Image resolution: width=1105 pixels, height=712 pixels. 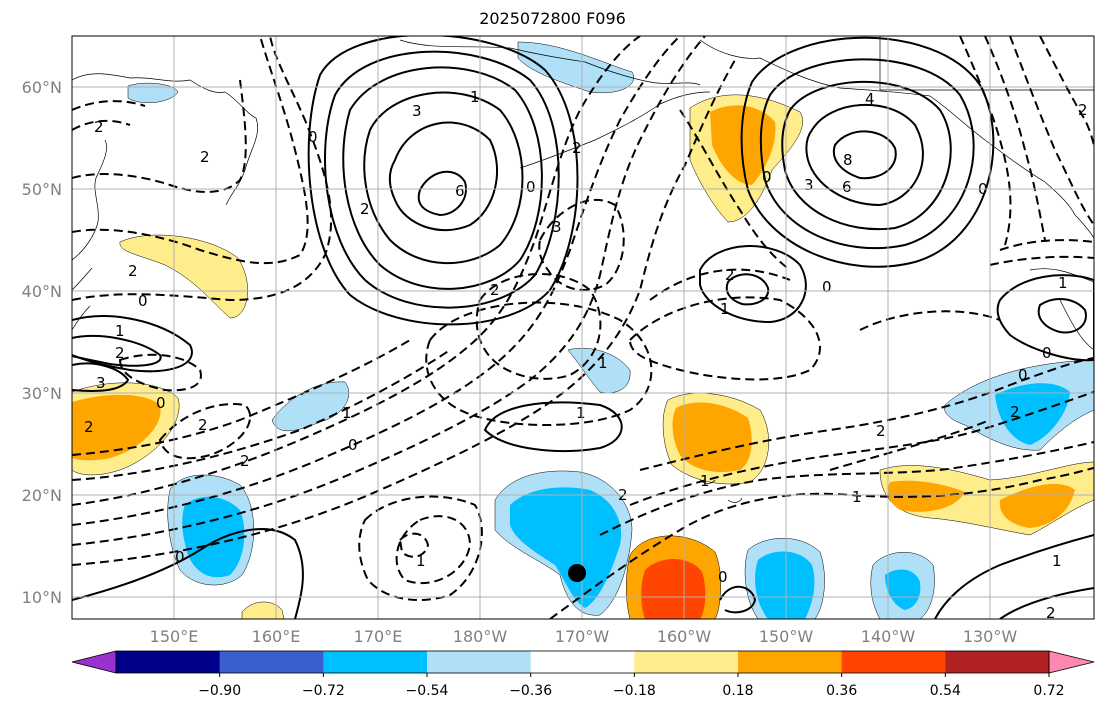 I want to click on lon-label-160e: 160°E, so click(x=276, y=636).